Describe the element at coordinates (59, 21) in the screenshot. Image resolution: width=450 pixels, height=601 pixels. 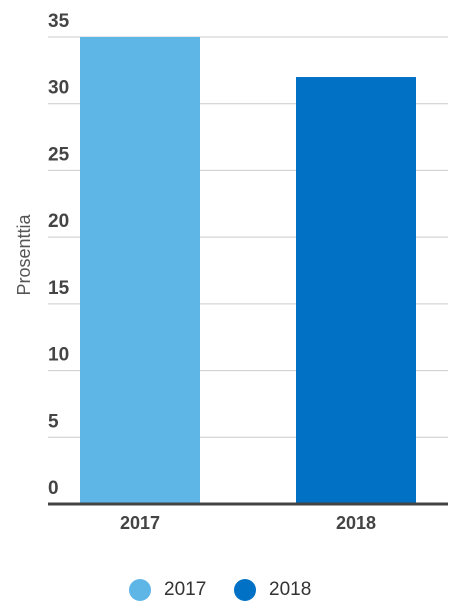
I see `y-tick-label: 35` at that location.